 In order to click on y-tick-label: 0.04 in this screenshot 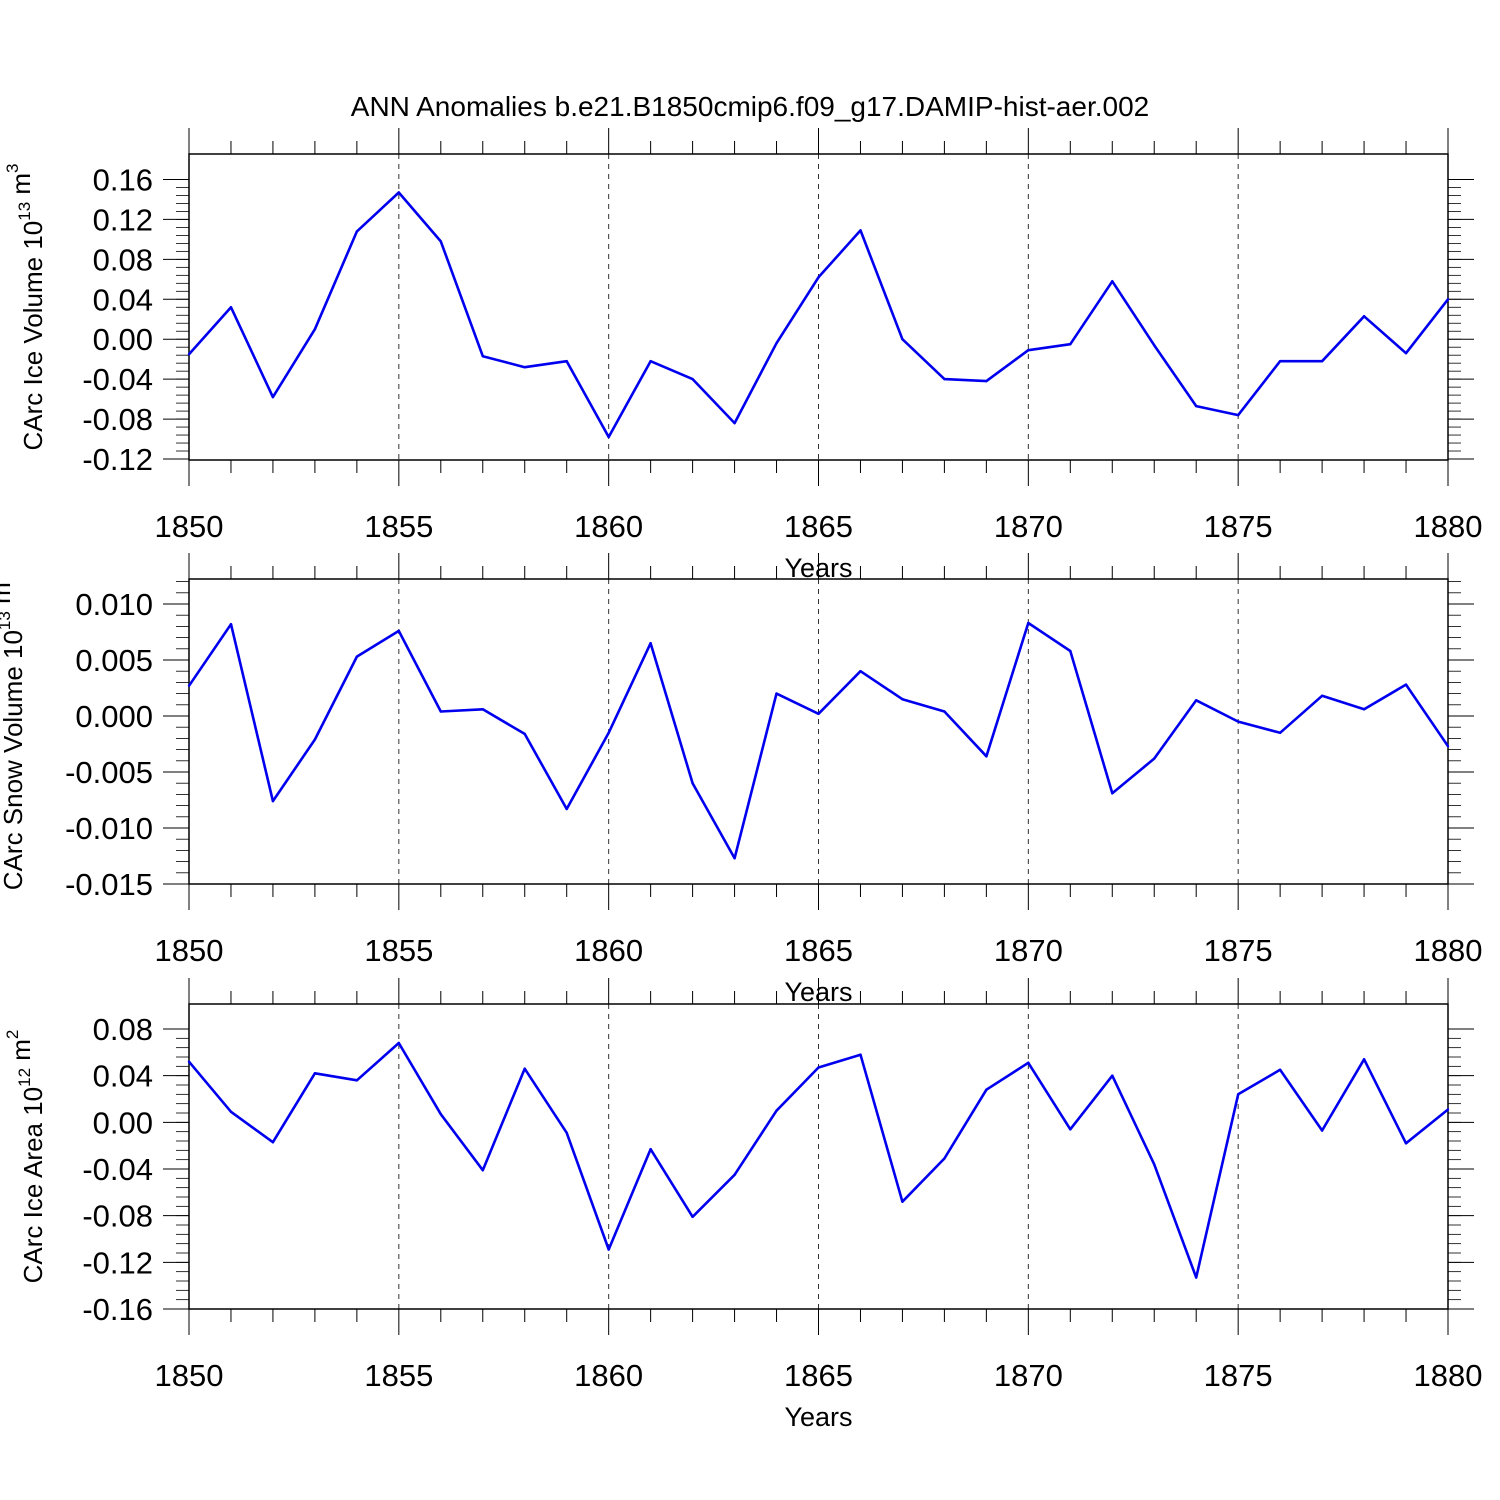, I will do `click(123, 299)`.